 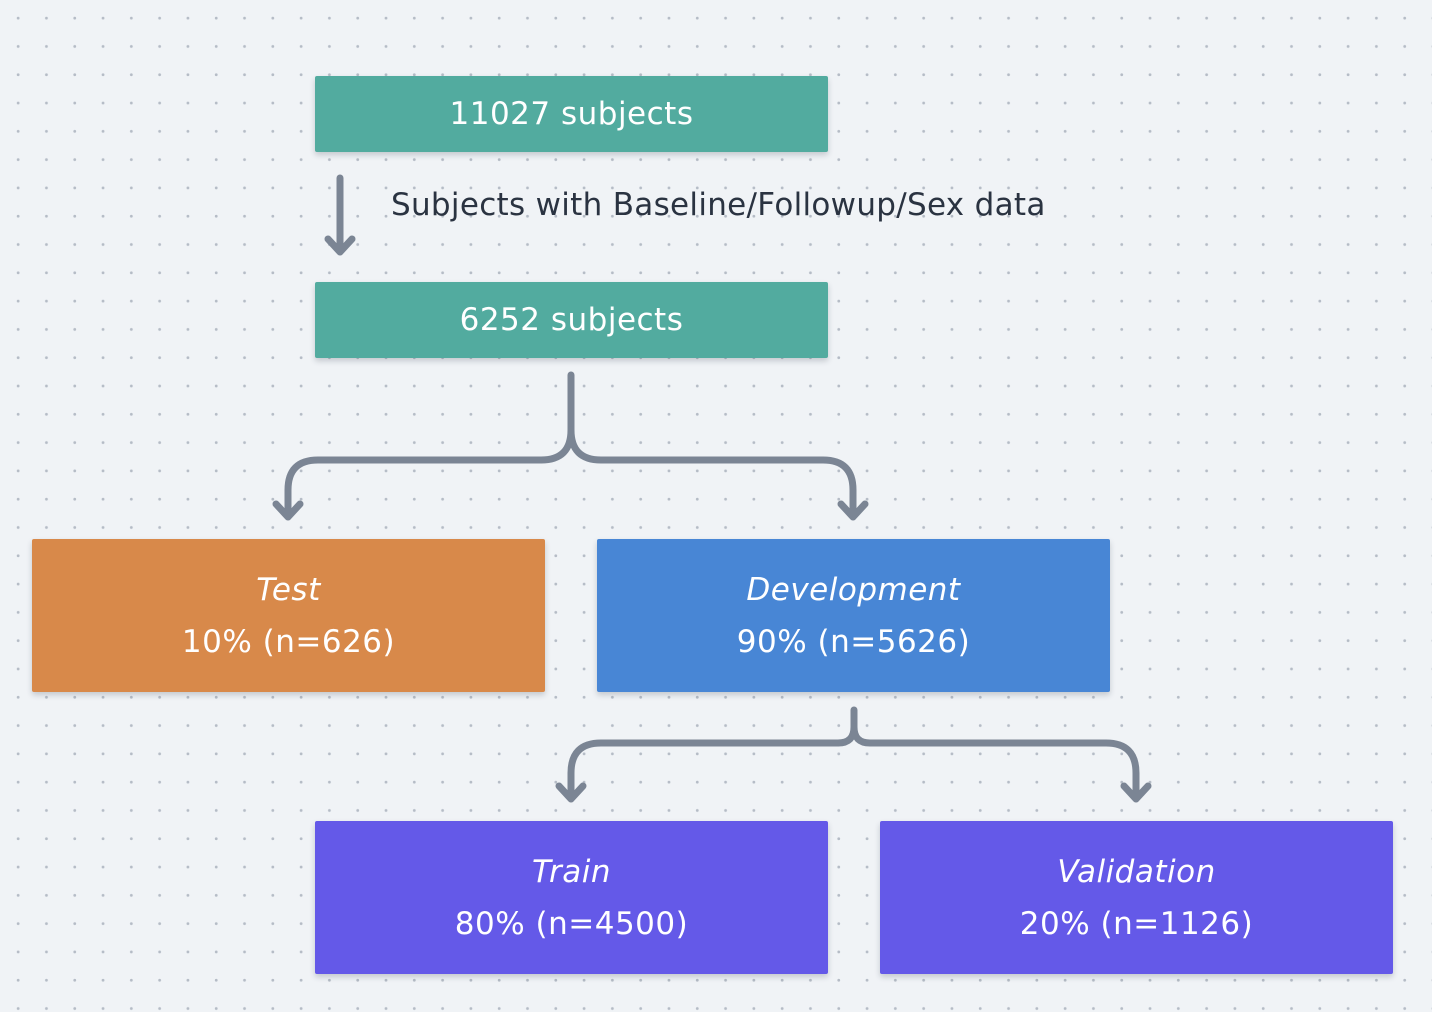 I want to click on arrow-to-dev-head, so click(x=853, y=510).